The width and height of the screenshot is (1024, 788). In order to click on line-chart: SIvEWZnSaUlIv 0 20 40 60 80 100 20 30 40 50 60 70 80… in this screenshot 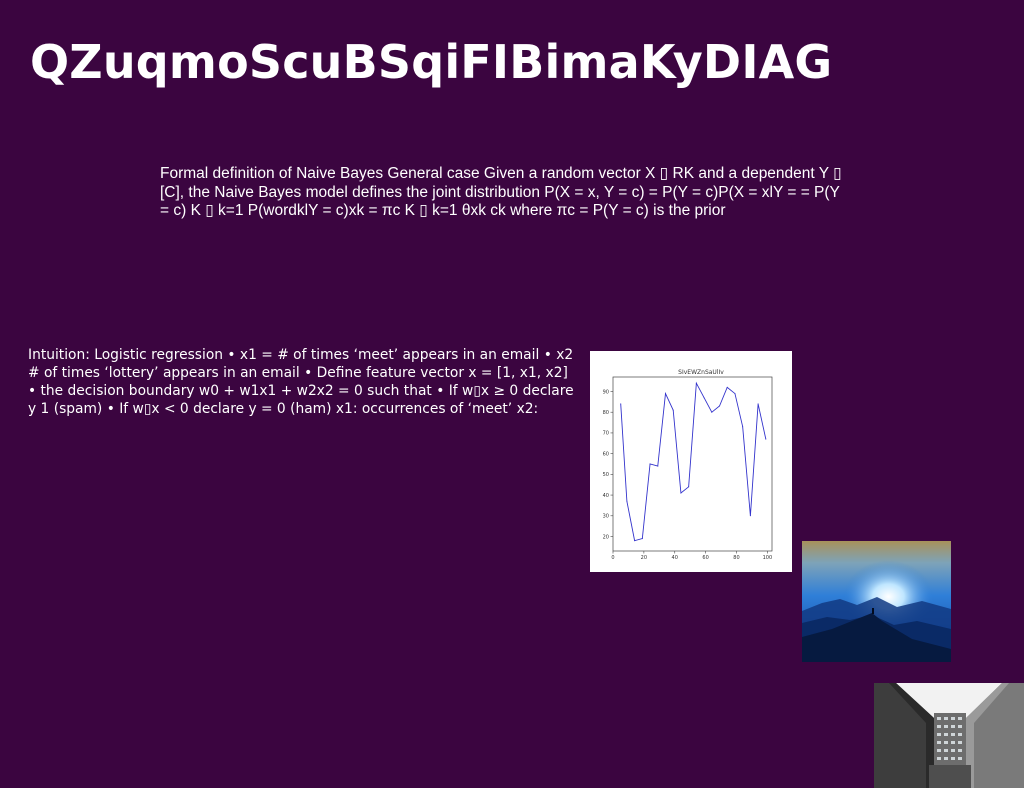, I will do `click(691, 461)`.